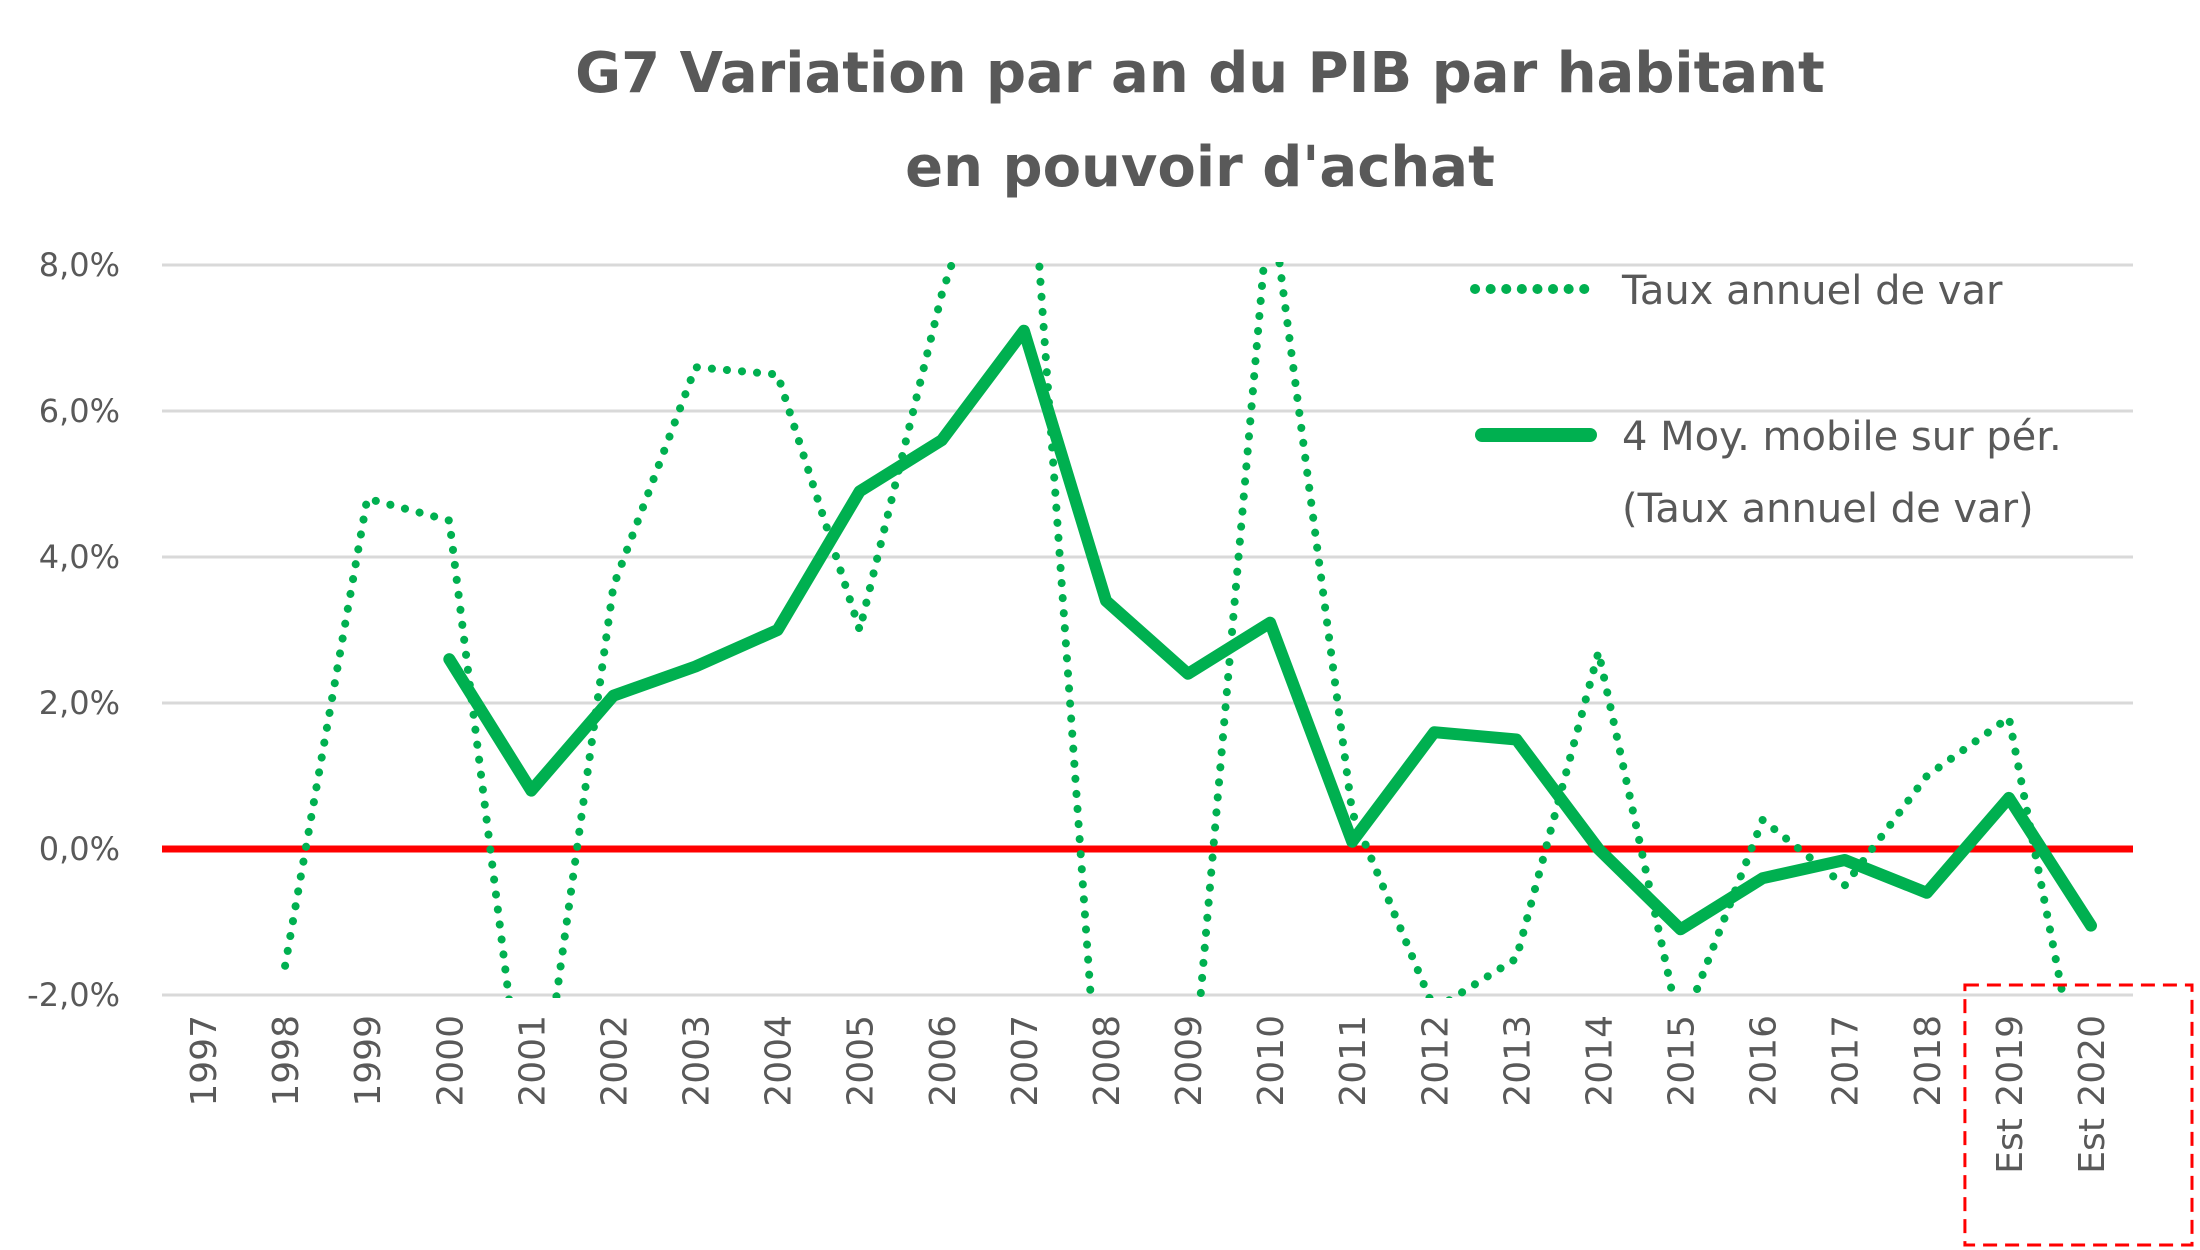  What do you see at coordinates (1517, 1061) in the screenshot?
I see `x-tick-label: 2013` at bounding box center [1517, 1061].